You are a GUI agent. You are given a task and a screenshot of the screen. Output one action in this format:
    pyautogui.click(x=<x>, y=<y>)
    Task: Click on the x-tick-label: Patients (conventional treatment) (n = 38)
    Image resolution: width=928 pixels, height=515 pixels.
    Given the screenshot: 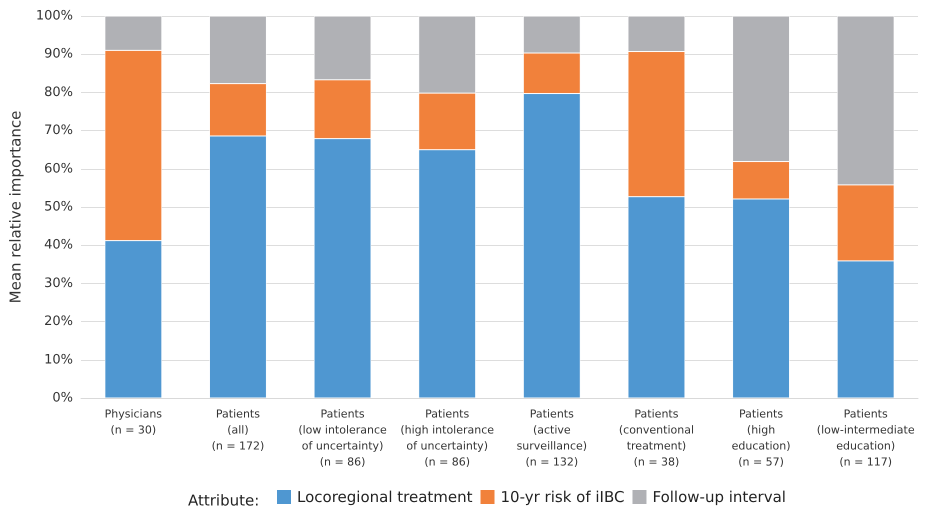 What is the action you would take?
    pyautogui.click(x=656, y=438)
    